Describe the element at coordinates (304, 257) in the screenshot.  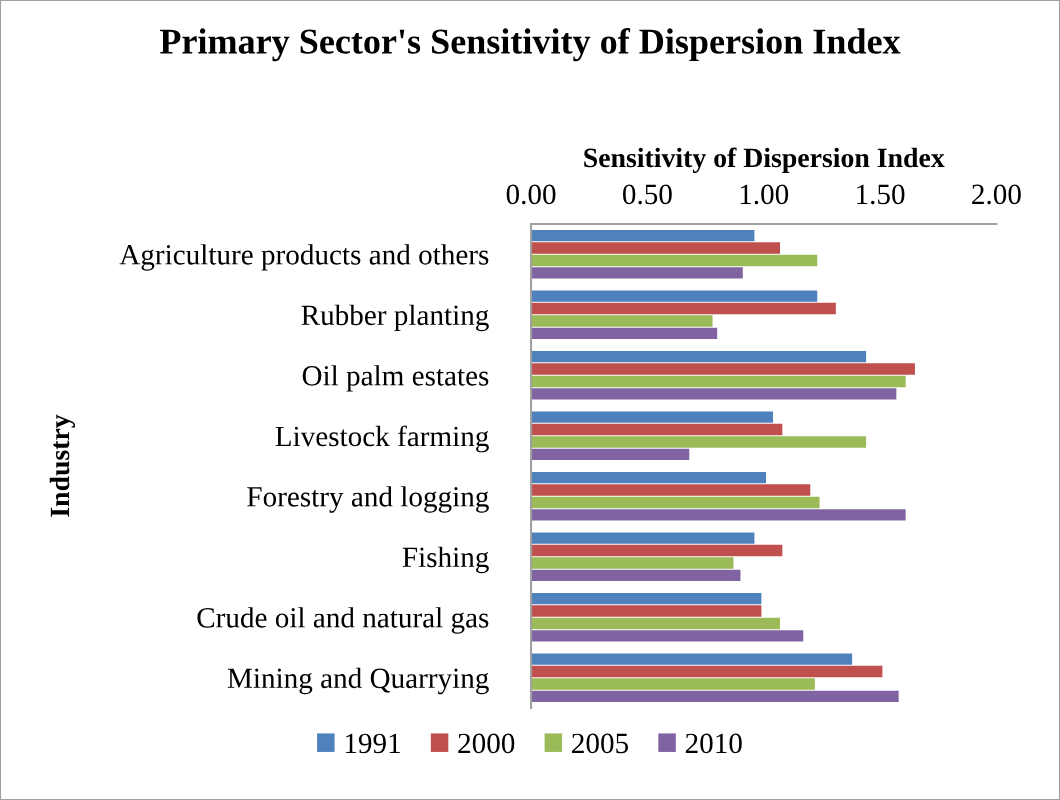
I see `y-tick-label: Agriculture products and others` at that location.